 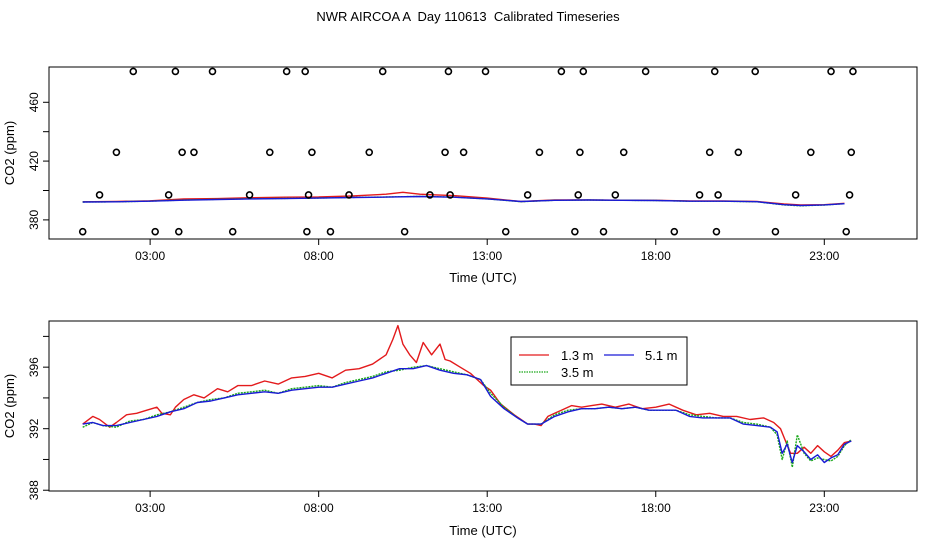 I want to click on top-x-tick-label: 03:00, so click(x=150, y=256).